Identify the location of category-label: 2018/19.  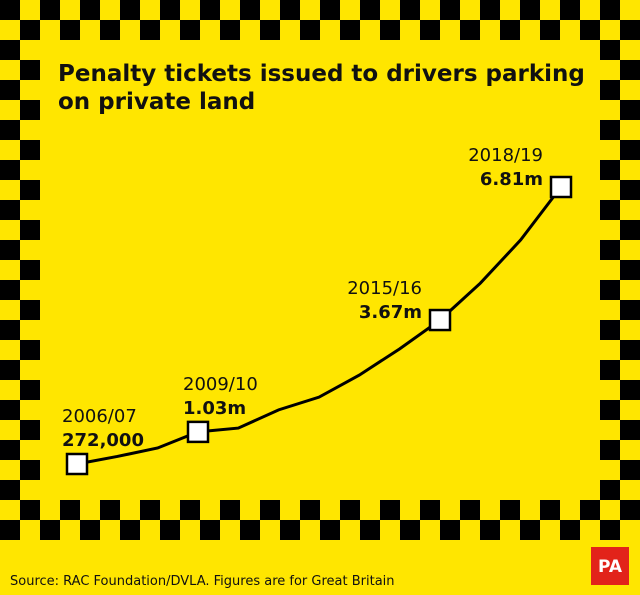
(505, 155).